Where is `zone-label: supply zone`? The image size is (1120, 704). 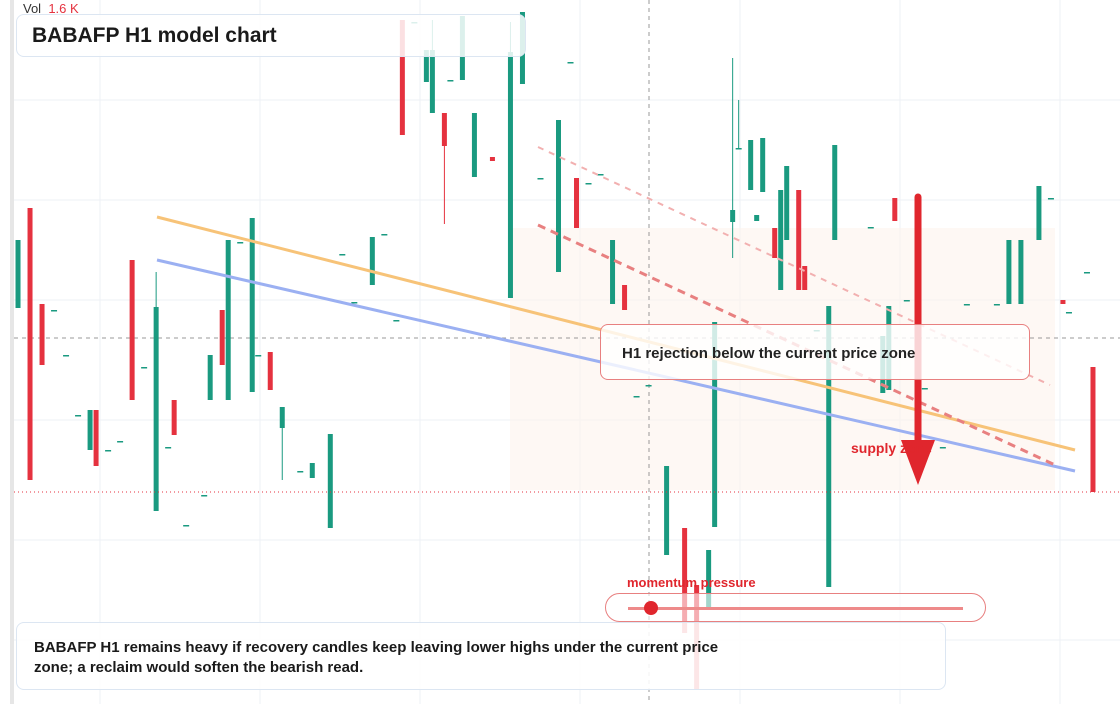 zone-label: supply zone is located at coordinates (891, 448).